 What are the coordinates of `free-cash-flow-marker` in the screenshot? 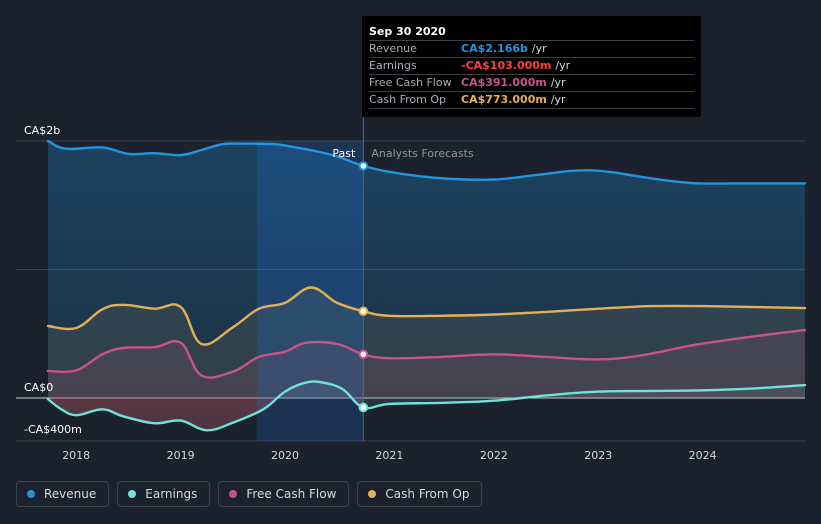 It's located at (363, 354).